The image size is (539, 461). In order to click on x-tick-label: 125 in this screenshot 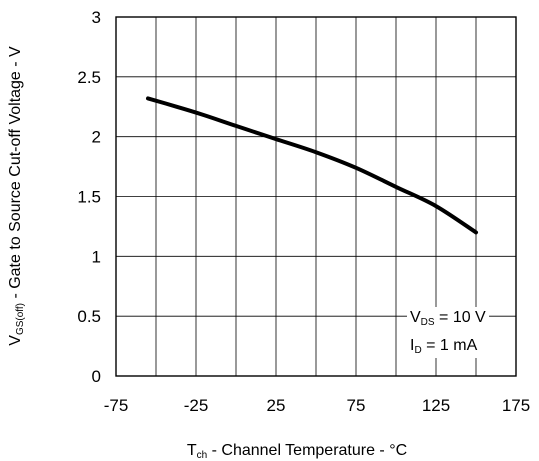, I will do `click(436, 405)`.